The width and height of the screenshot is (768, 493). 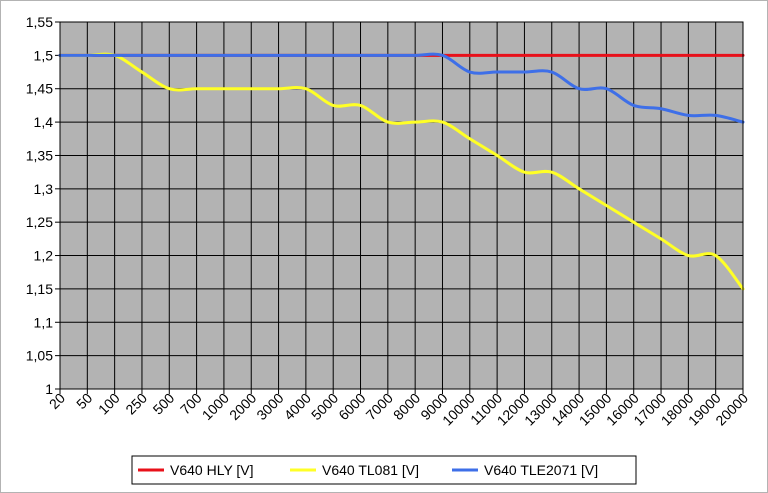 What do you see at coordinates (84, 401) in the screenshot?
I see `x-tick-label: 50` at bounding box center [84, 401].